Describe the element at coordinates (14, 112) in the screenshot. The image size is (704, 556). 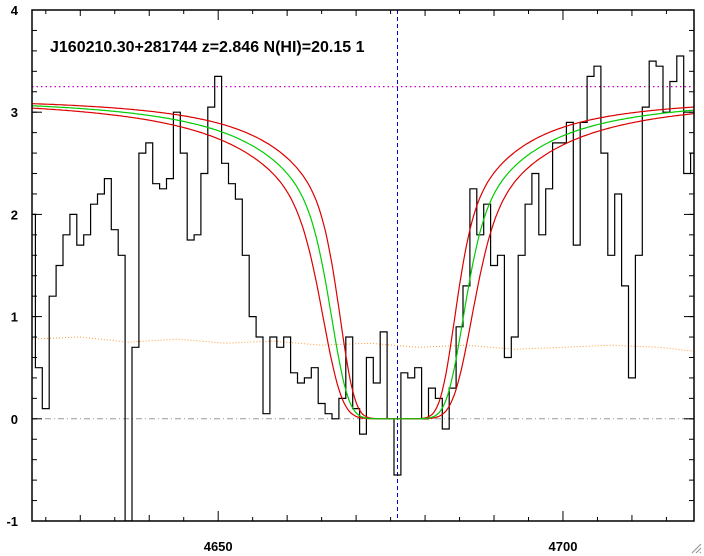
I see `y-tick-label: 3` at that location.